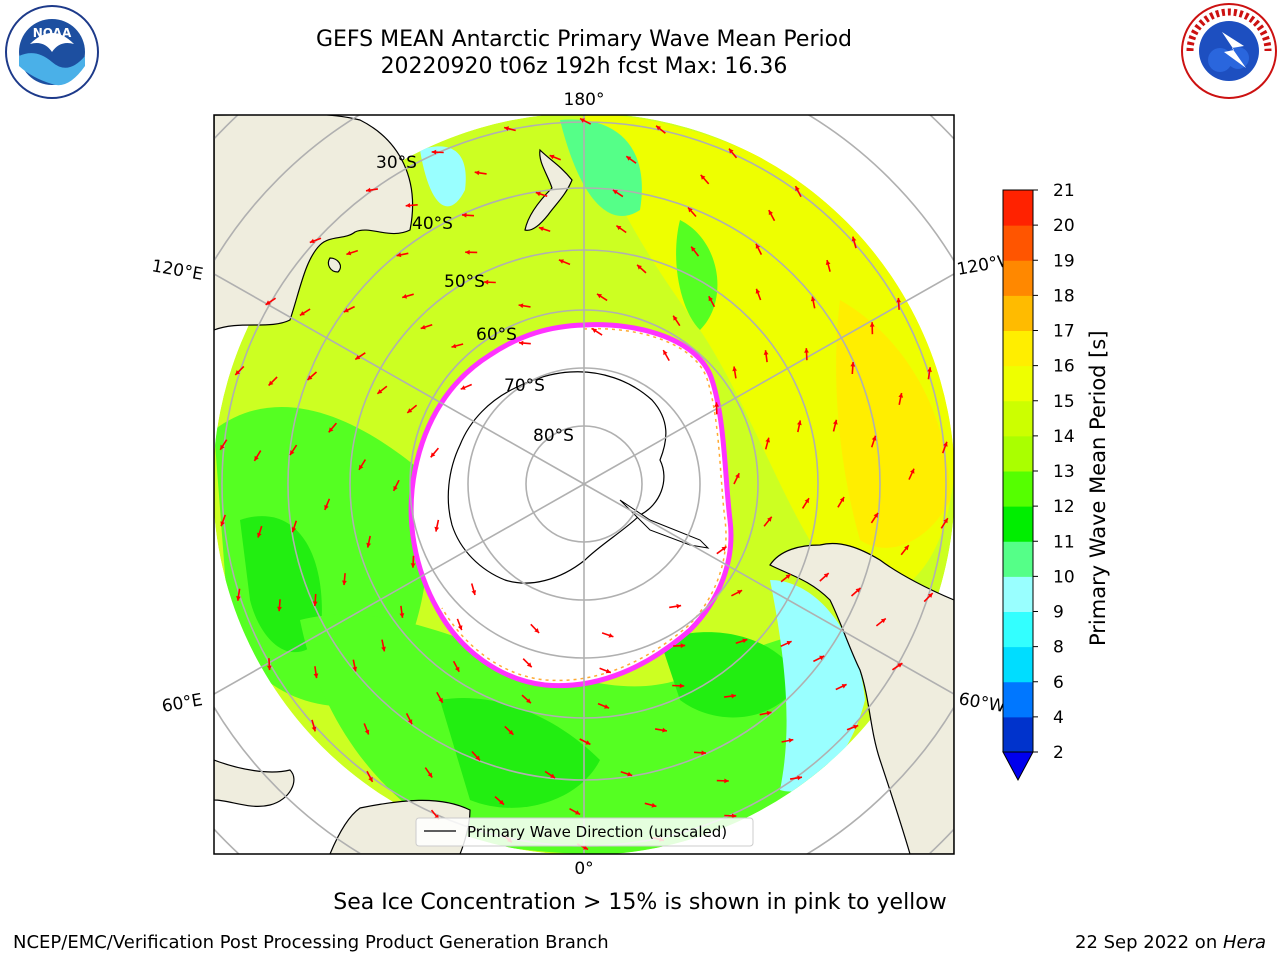  What do you see at coordinates (1058, 613) in the screenshot?
I see `colorbar-tick-label: 9` at bounding box center [1058, 613].